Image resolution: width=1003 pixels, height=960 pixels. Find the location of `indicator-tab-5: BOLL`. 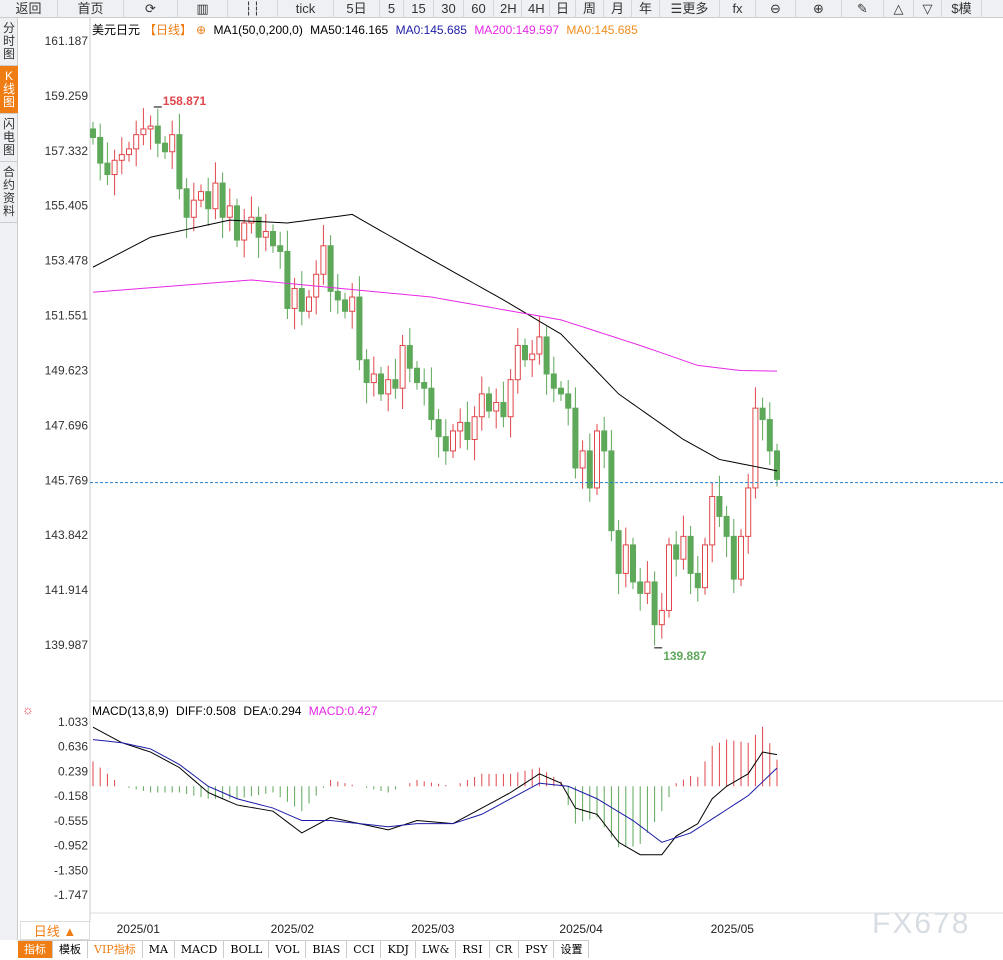

indicator-tab-5: BOLL is located at coordinates (247, 949).